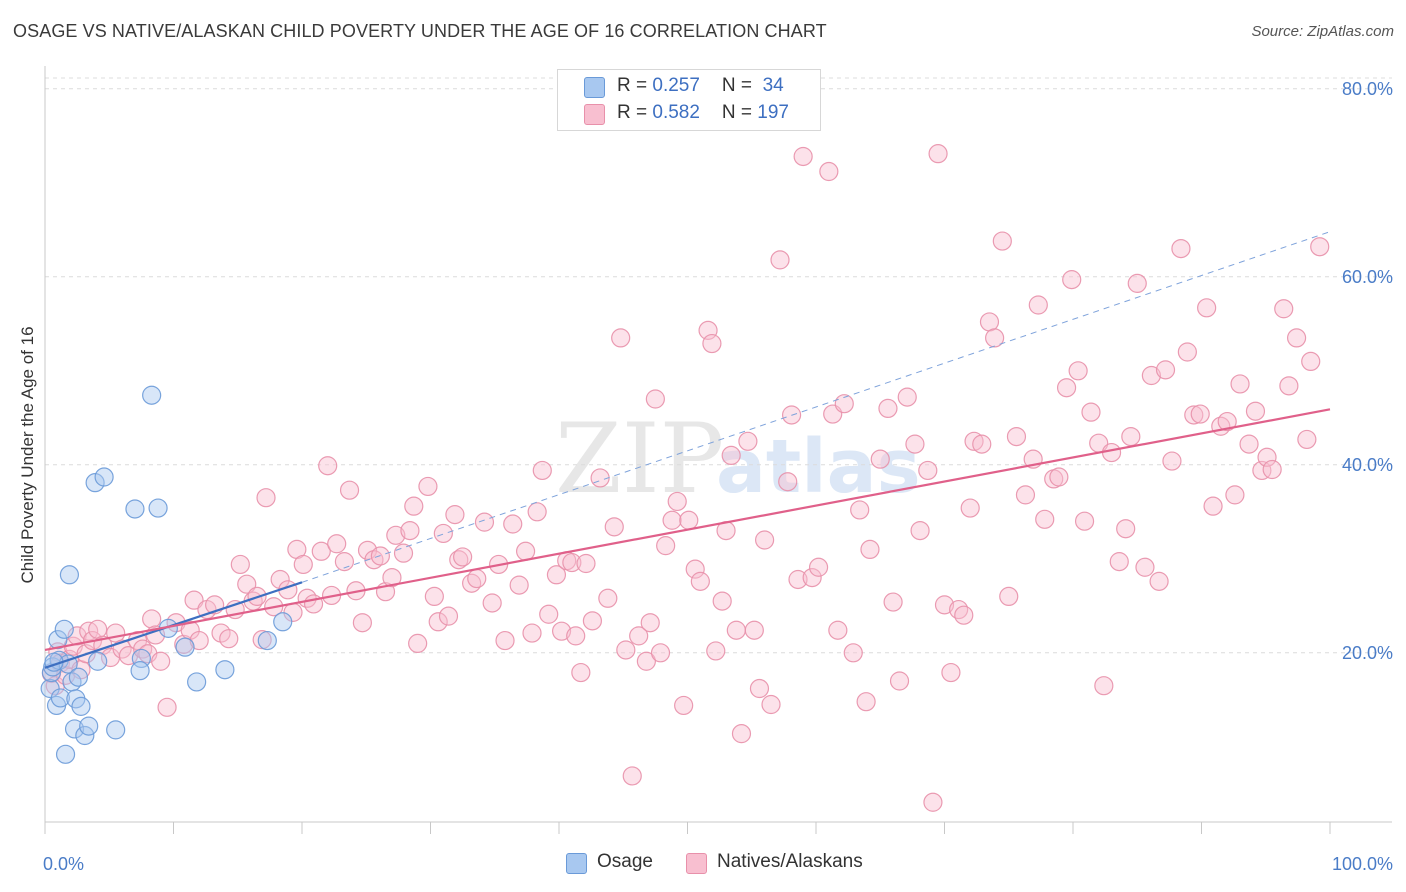 The height and width of the screenshot is (892, 1406). I want to click on legend-n-value-osage: 34, so click(770, 85).